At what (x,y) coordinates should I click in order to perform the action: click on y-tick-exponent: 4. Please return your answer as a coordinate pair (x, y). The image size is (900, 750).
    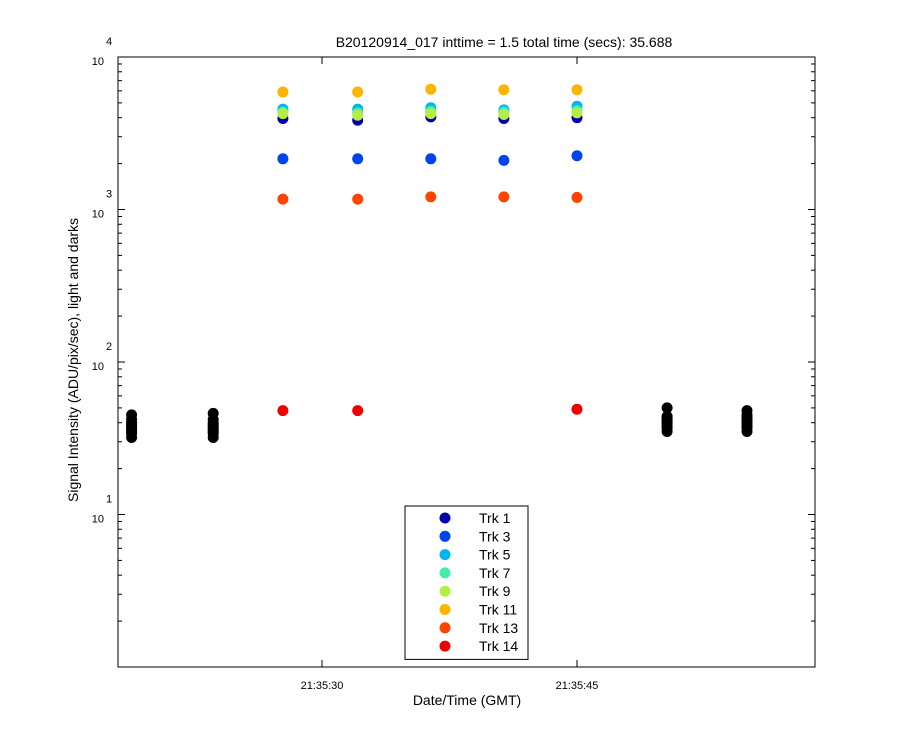
    Looking at the image, I should click on (109, 42).